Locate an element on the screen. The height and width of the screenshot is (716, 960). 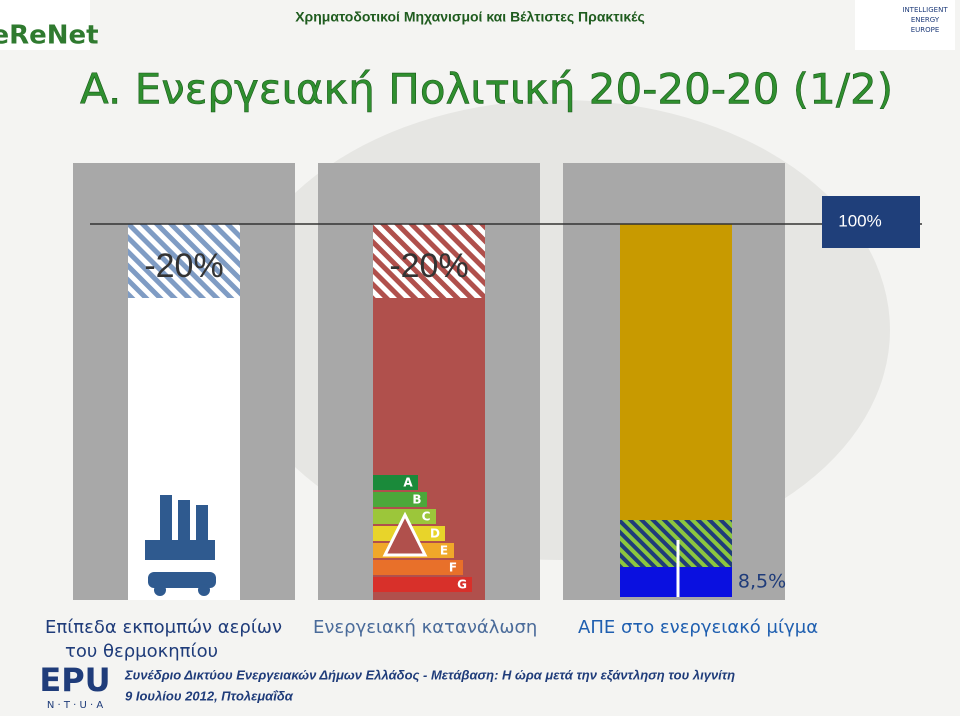
caption: Ενεργειακή κατανάλωση is located at coordinates (425, 627).